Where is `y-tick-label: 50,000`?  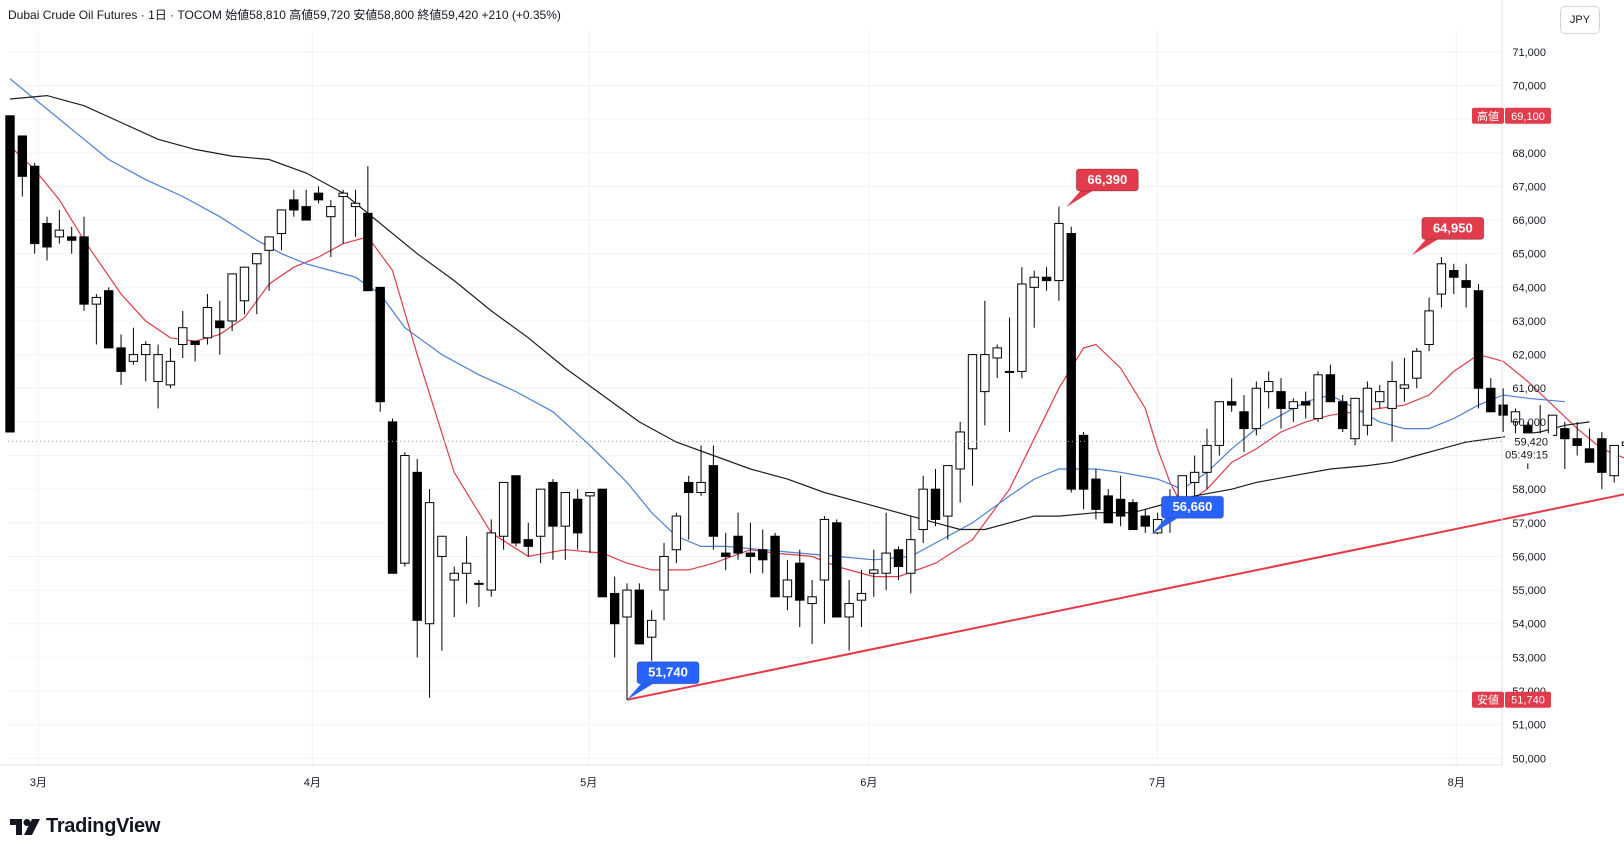 y-tick-label: 50,000 is located at coordinates (1529, 759).